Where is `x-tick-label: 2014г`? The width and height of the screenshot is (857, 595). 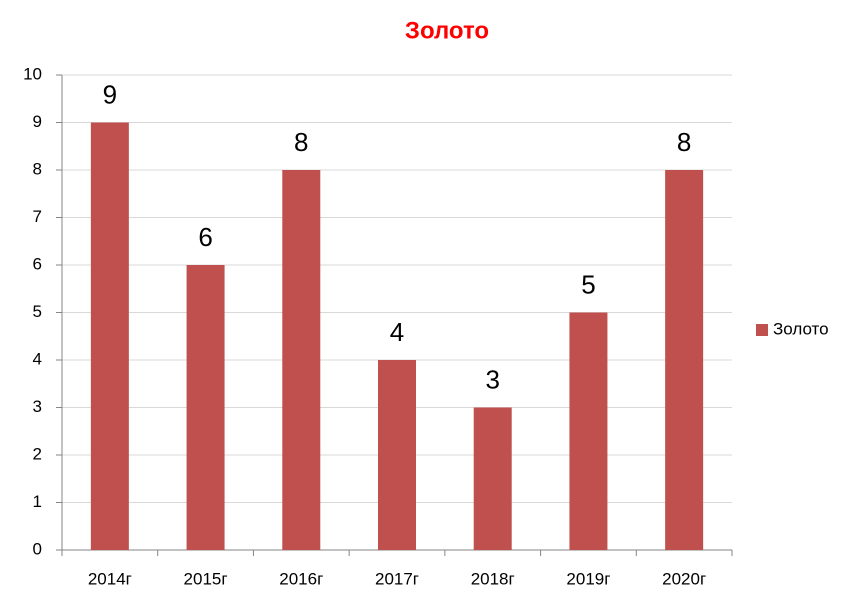 x-tick-label: 2014г is located at coordinates (110, 578).